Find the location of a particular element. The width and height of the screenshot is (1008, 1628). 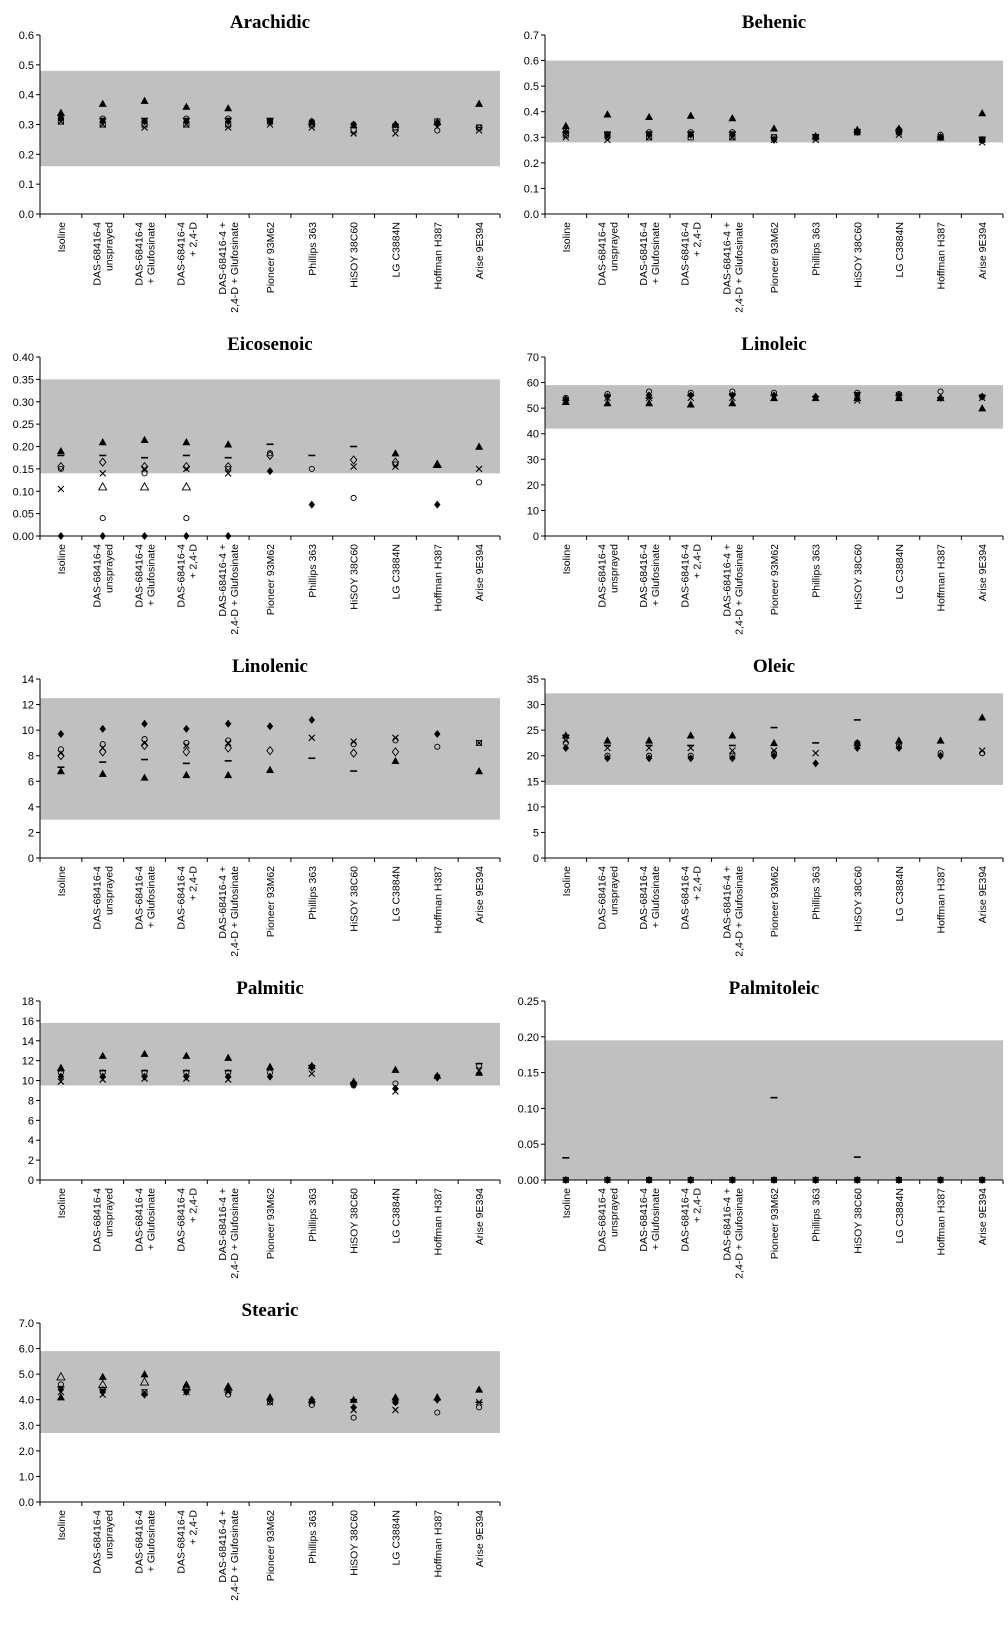

category-label-line: unsprayed is located at coordinates (614, 890).